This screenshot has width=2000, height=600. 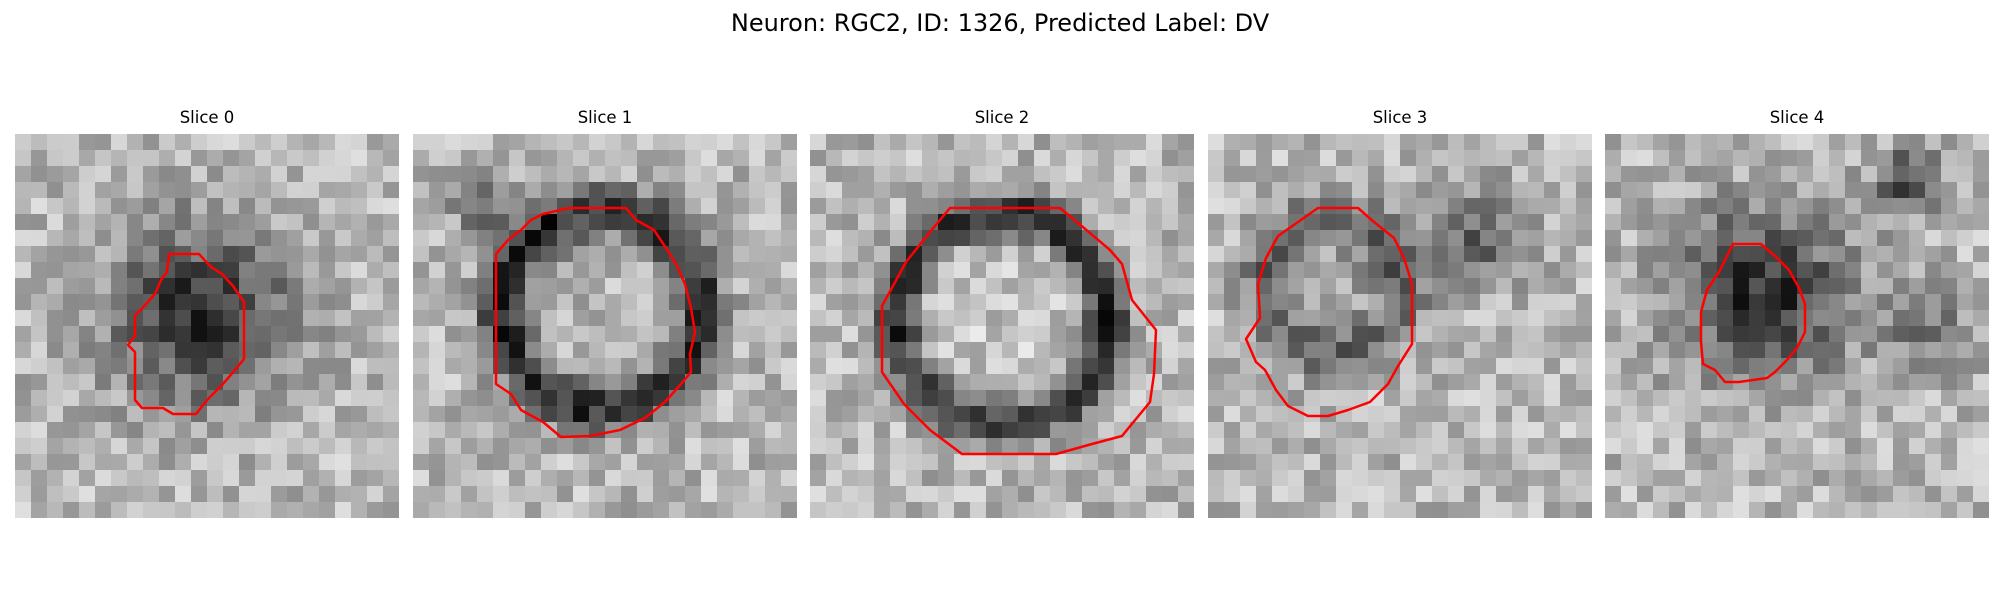 What do you see at coordinates (1002, 117) in the screenshot?
I see `slice-title: Slice 2` at bounding box center [1002, 117].